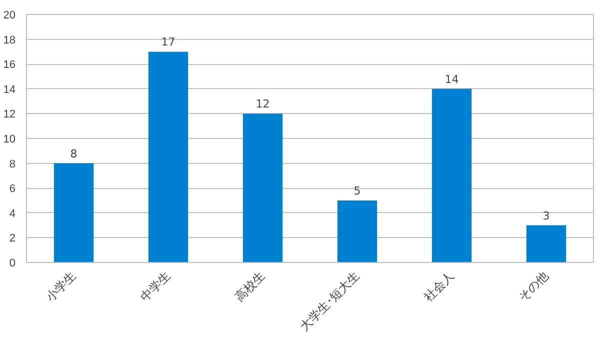  I want to click on y-tick-label: 0, so click(12, 264).